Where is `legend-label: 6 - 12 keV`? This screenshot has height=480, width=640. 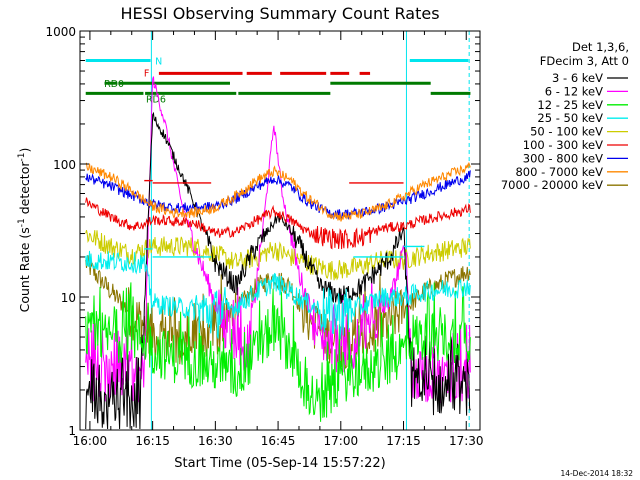
legend-label: 6 - 12 keV is located at coordinates (574, 91).